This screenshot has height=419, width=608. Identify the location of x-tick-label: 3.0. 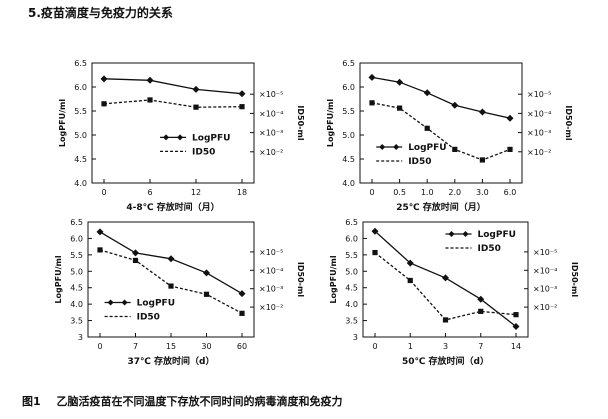
(482, 192).